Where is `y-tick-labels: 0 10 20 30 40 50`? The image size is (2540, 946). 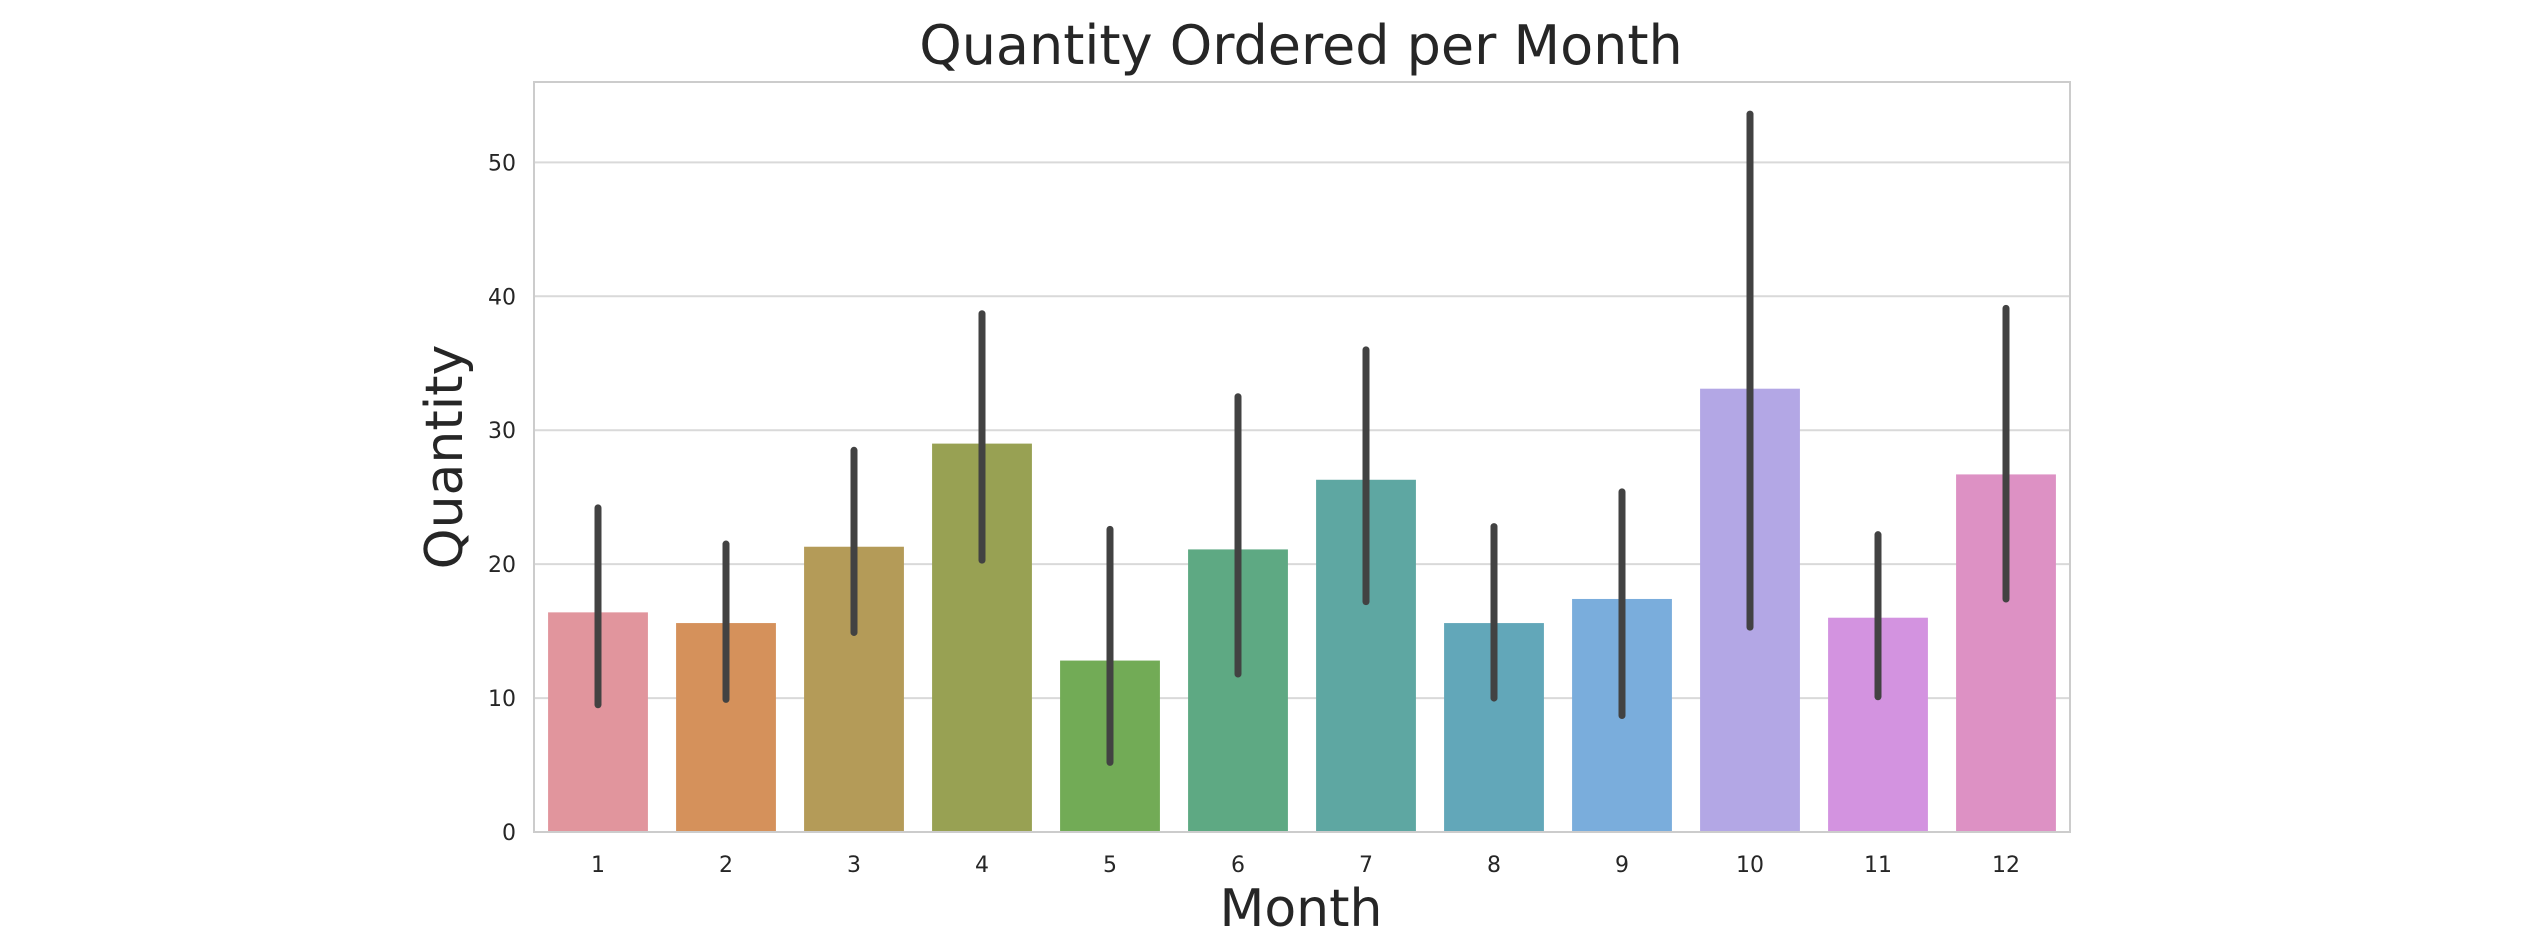
y-tick-labels: 0 10 20 30 40 50 is located at coordinates (502, 498).